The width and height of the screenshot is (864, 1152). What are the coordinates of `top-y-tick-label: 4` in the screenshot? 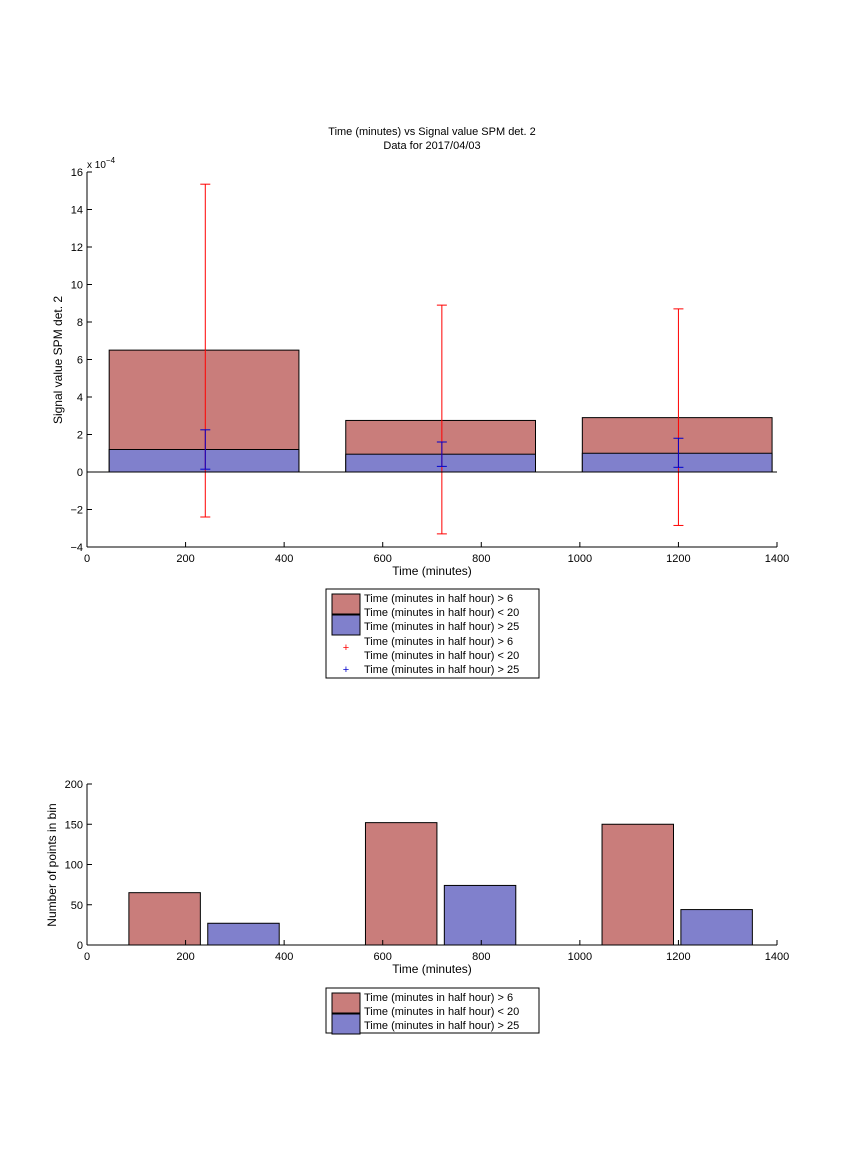 It's located at (80, 398).